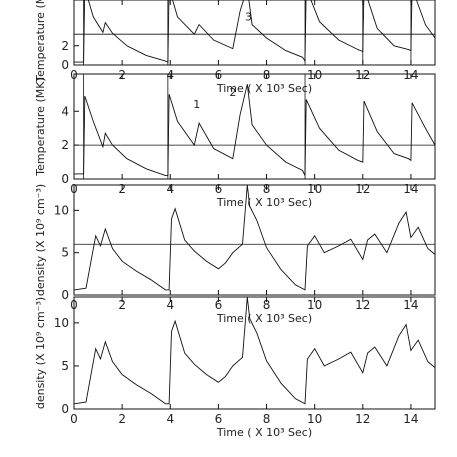  What do you see at coordinates (65, 46) in the screenshot?
I see `chart1-y-tick-label: 2` at bounding box center [65, 46].